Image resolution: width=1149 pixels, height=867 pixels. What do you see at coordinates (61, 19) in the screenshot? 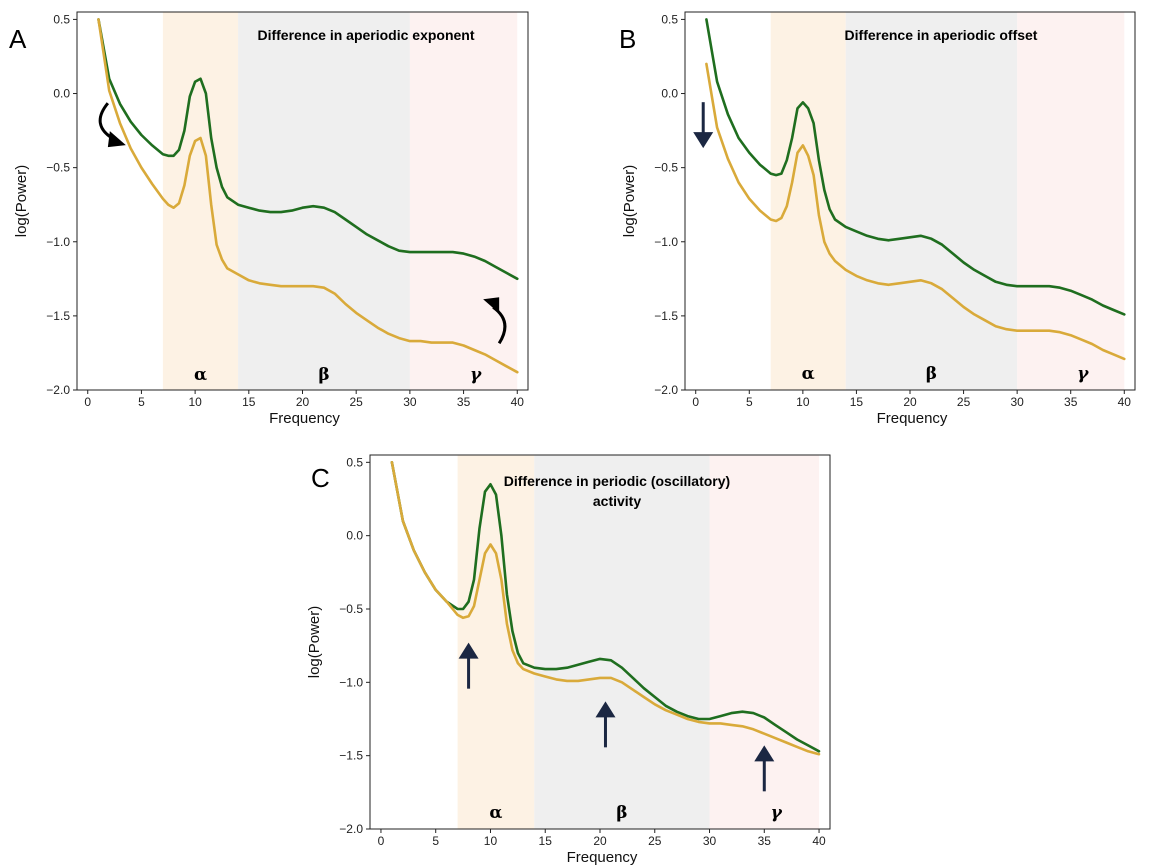
I see `y-tick-label: 0.5` at bounding box center [61, 19].